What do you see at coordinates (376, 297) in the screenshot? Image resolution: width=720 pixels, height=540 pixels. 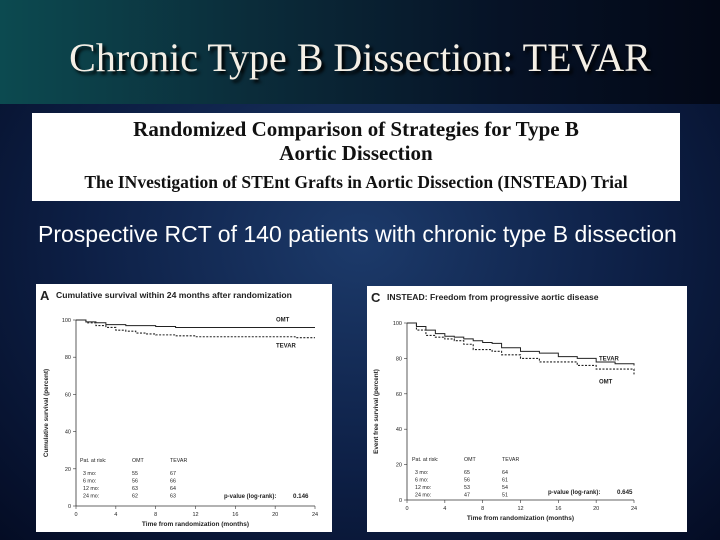 I see `panel-letter: C` at bounding box center [376, 297].